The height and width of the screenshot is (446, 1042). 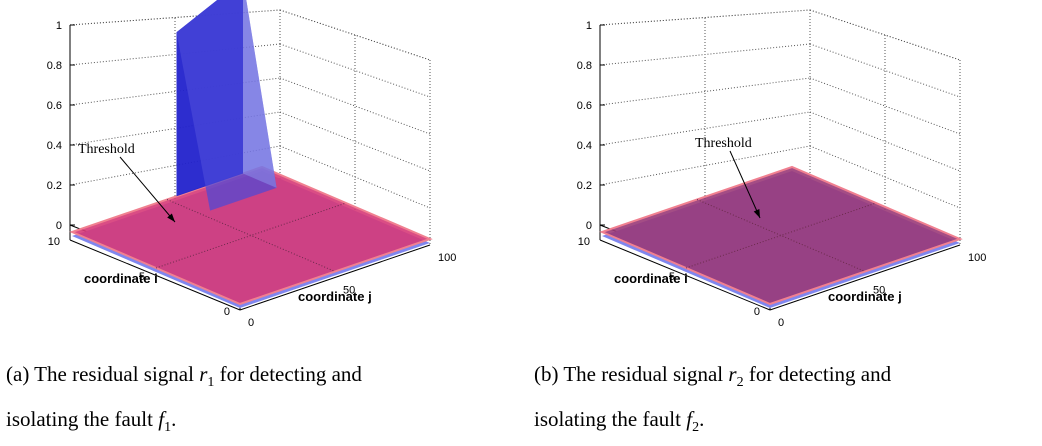 I want to click on caption-b-prefix: (b) The residual signal, so click(x=631, y=374).